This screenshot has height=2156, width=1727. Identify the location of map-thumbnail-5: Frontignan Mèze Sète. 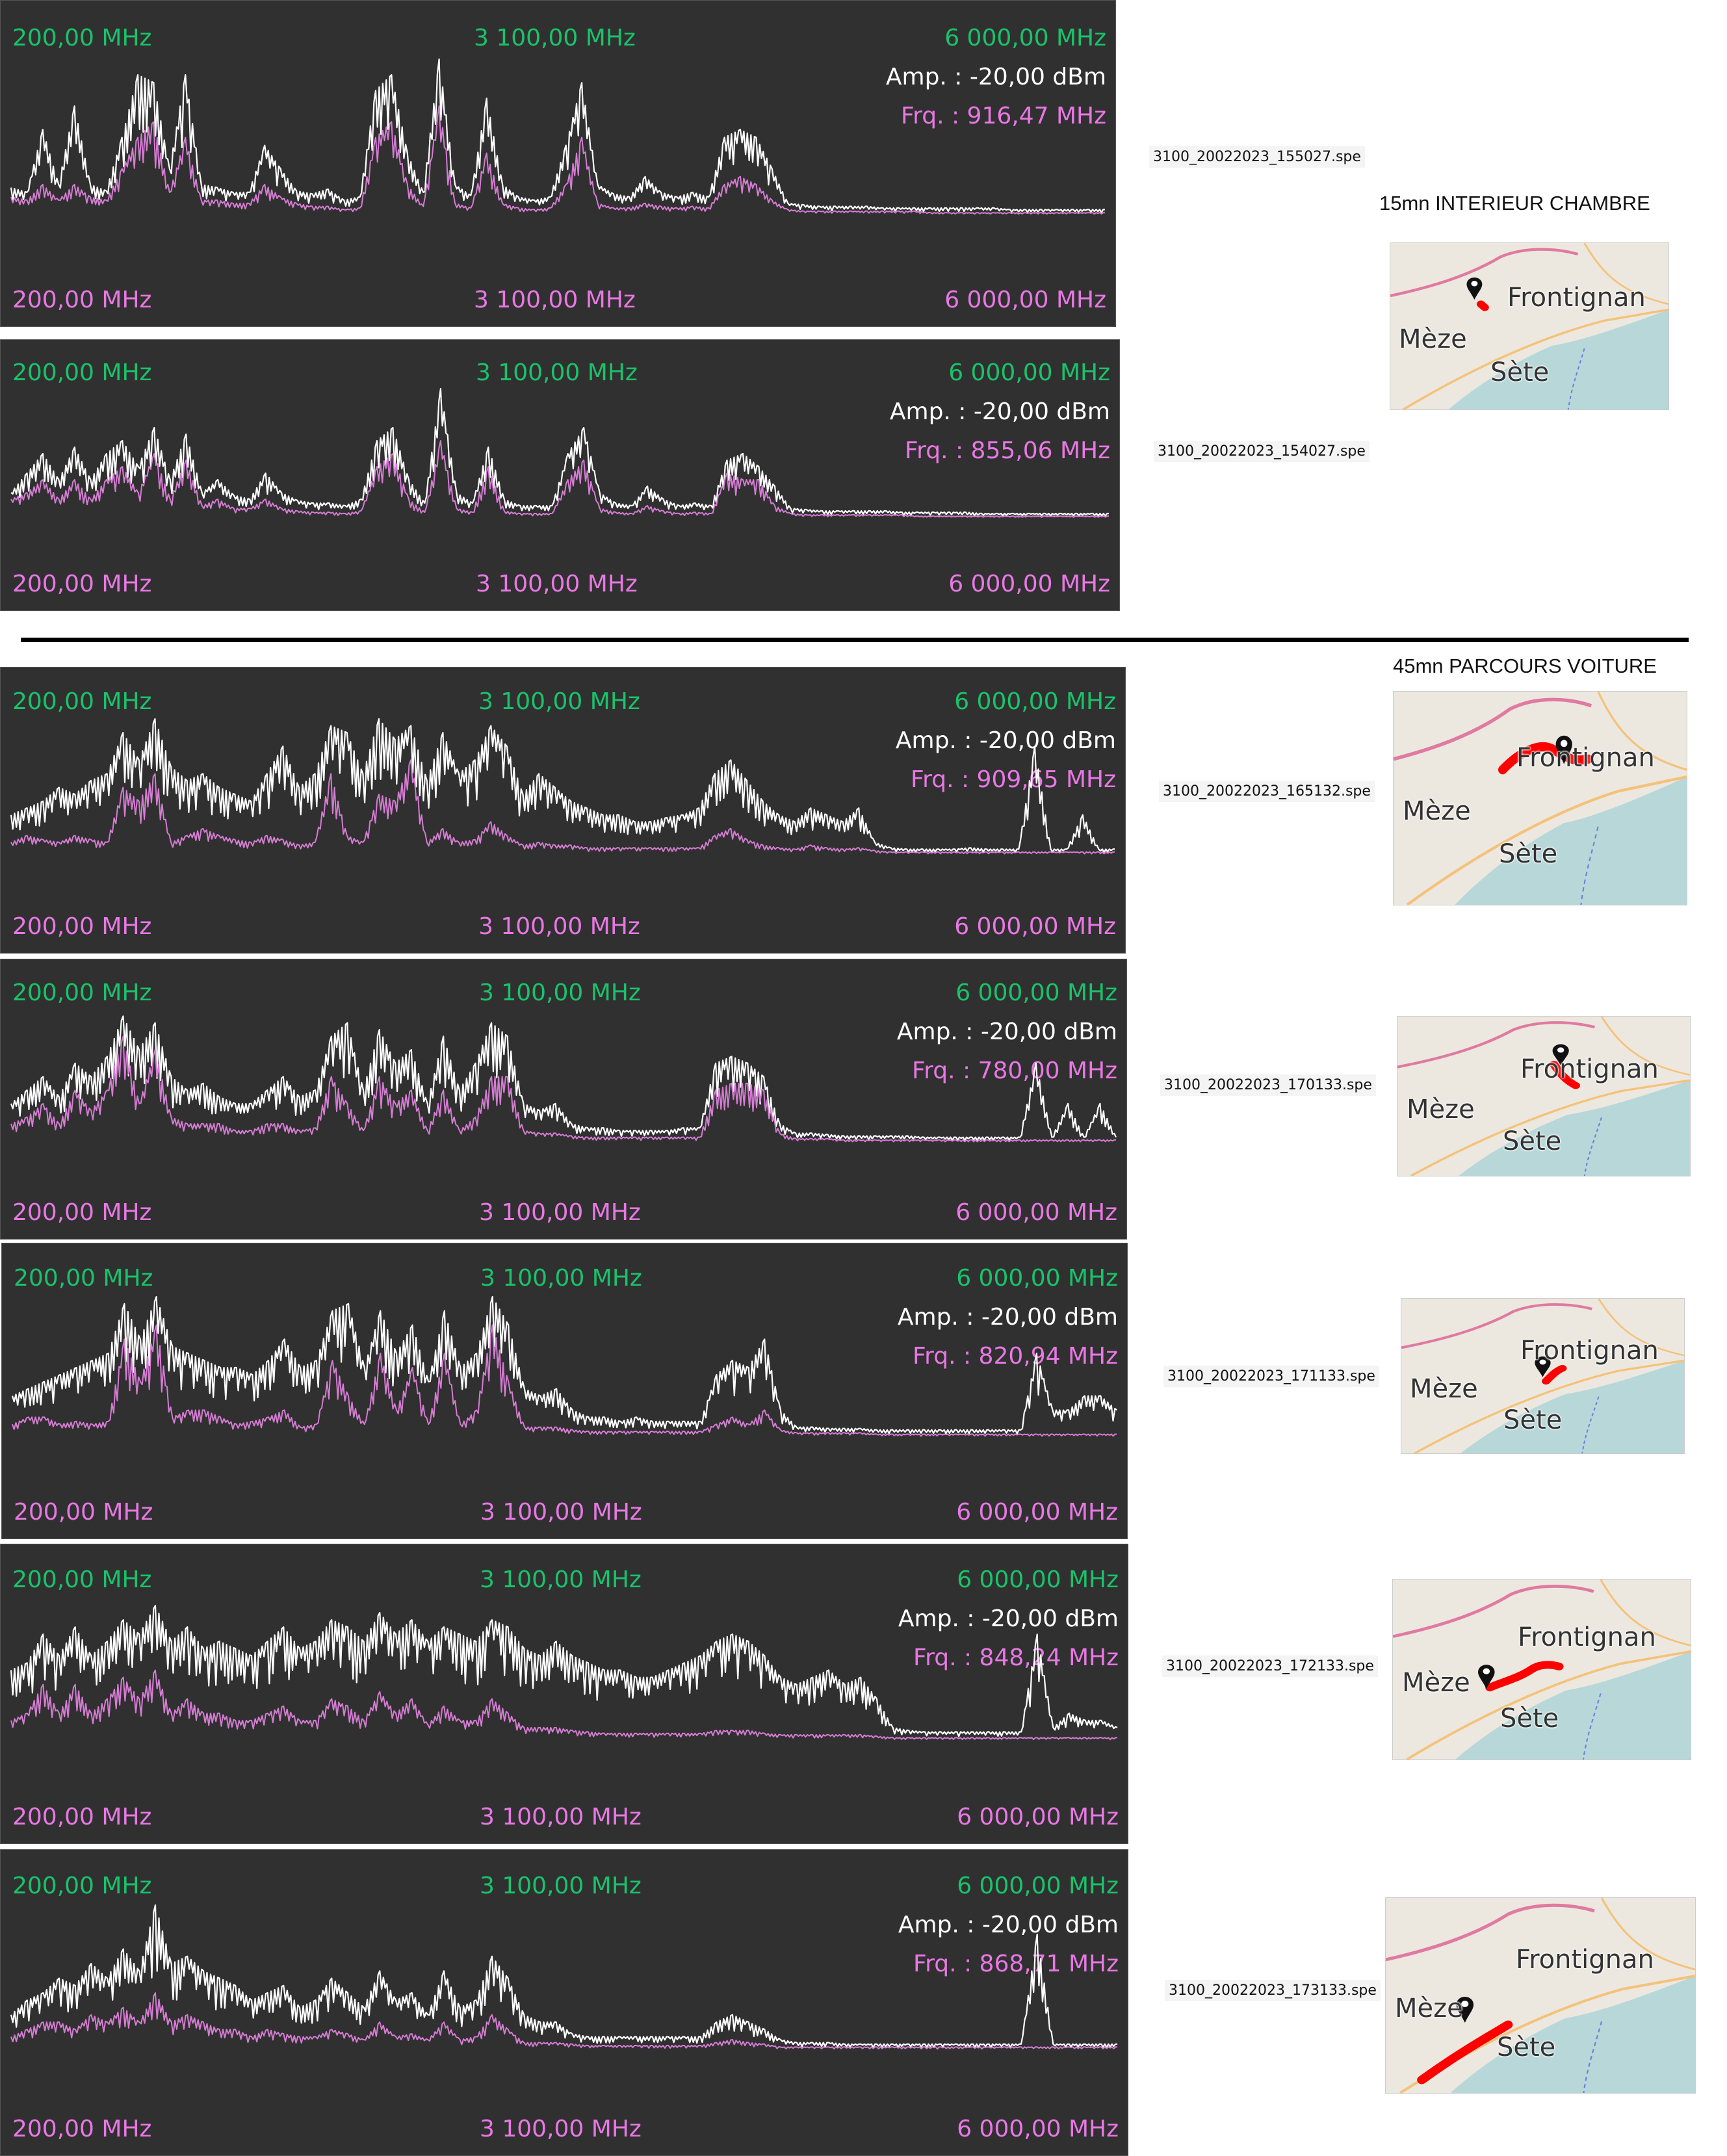
(1541, 1670).